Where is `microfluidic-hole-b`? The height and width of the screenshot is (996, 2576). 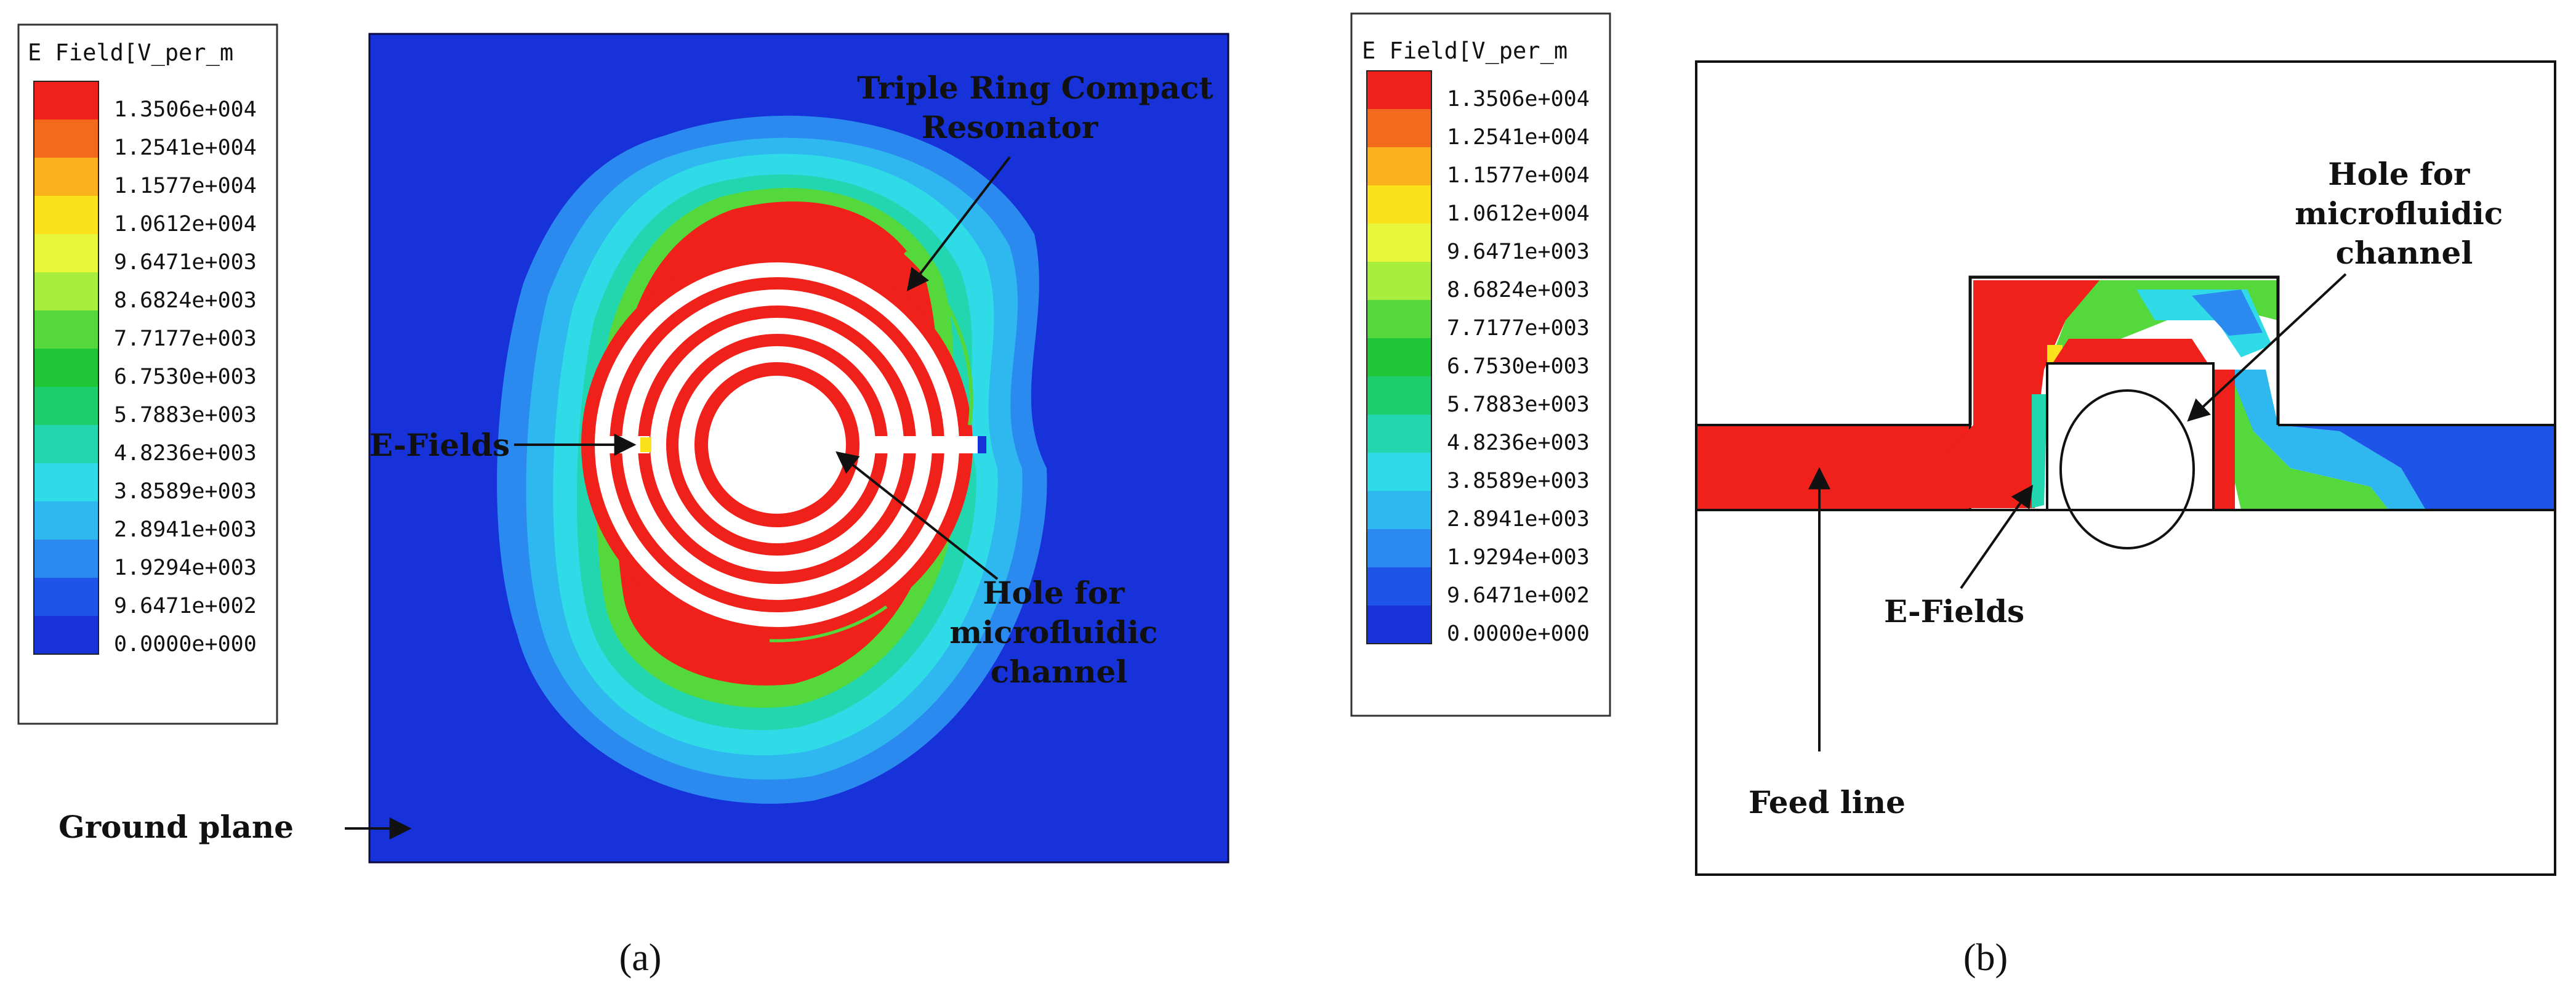
microfluidic-hole-b is located at coordinates (2127, 469).